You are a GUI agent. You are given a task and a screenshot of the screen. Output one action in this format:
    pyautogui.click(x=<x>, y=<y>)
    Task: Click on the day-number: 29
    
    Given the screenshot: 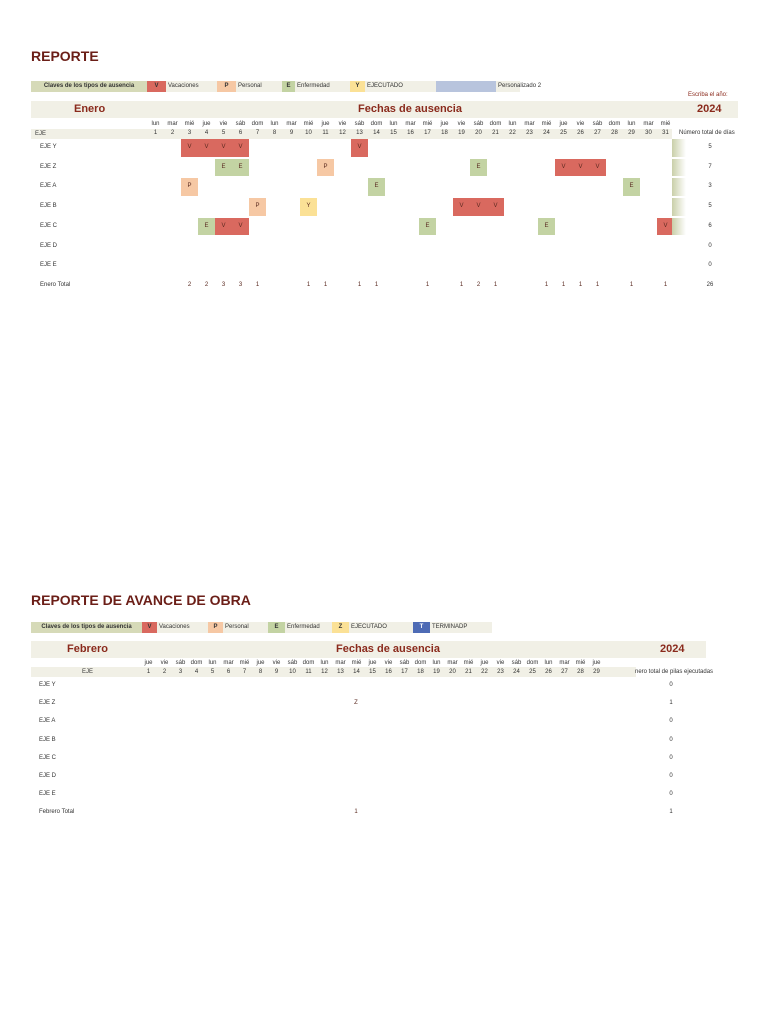 What is the action you would take?
    pyautogui.click(x=631, y=133)
    